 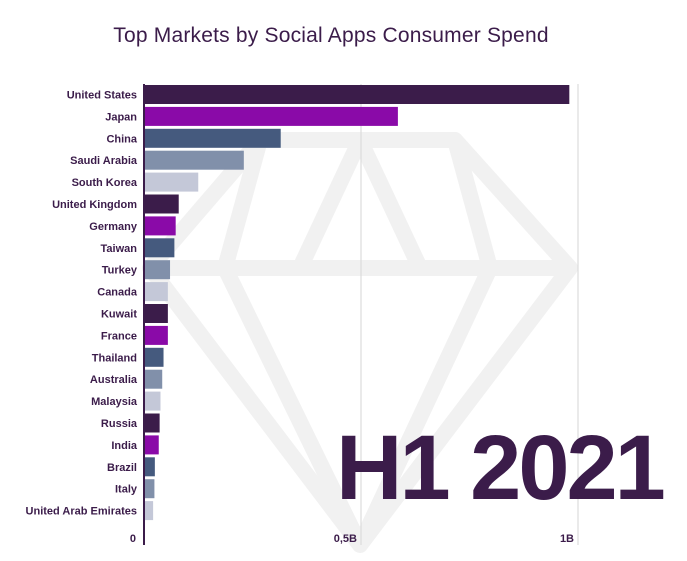 I want to click on category-label: Russia, so click(x=119, y=424).